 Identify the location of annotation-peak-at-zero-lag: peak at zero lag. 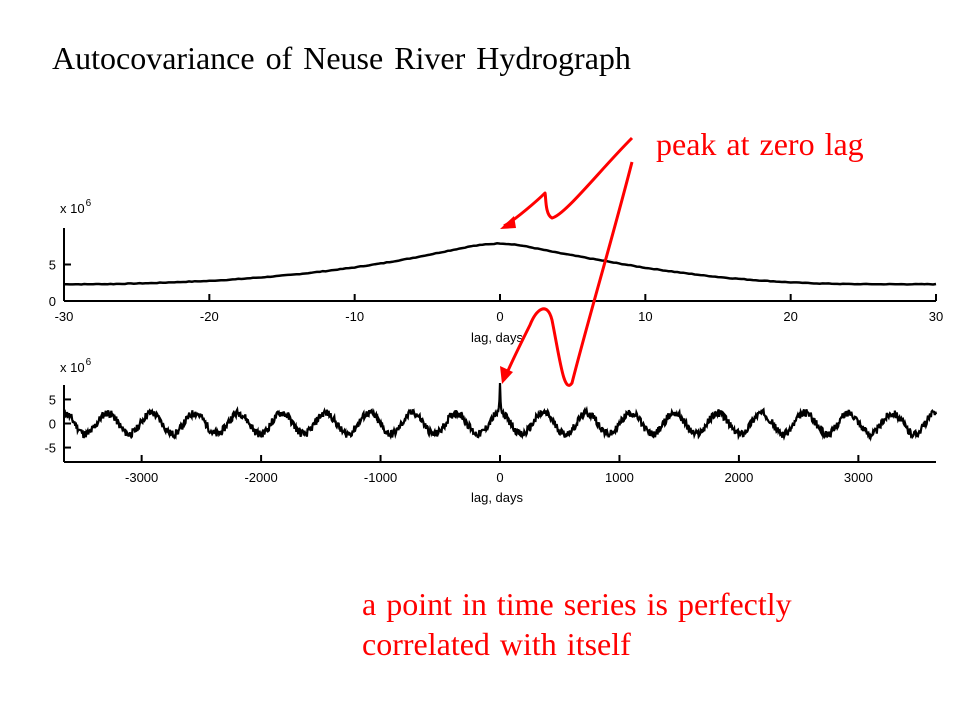
(760, 144).